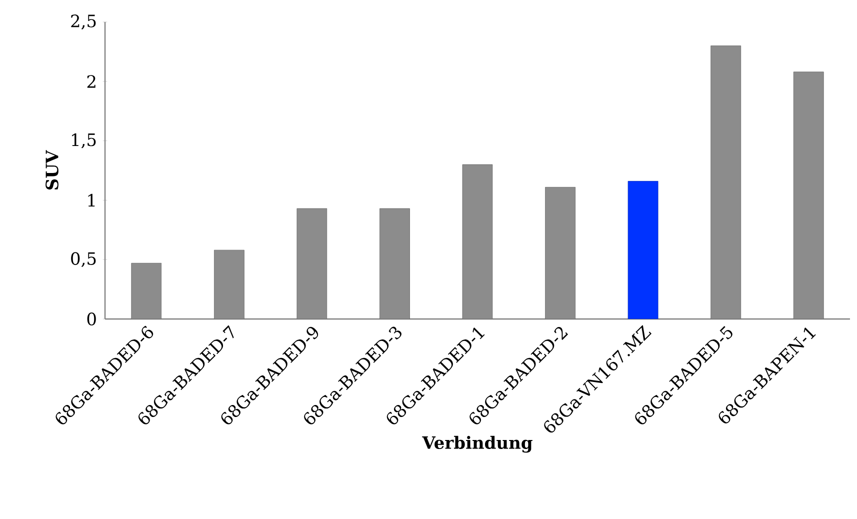  Describe the element at coordinates (643, 249) in the screenshot. I see `bar` at that location.